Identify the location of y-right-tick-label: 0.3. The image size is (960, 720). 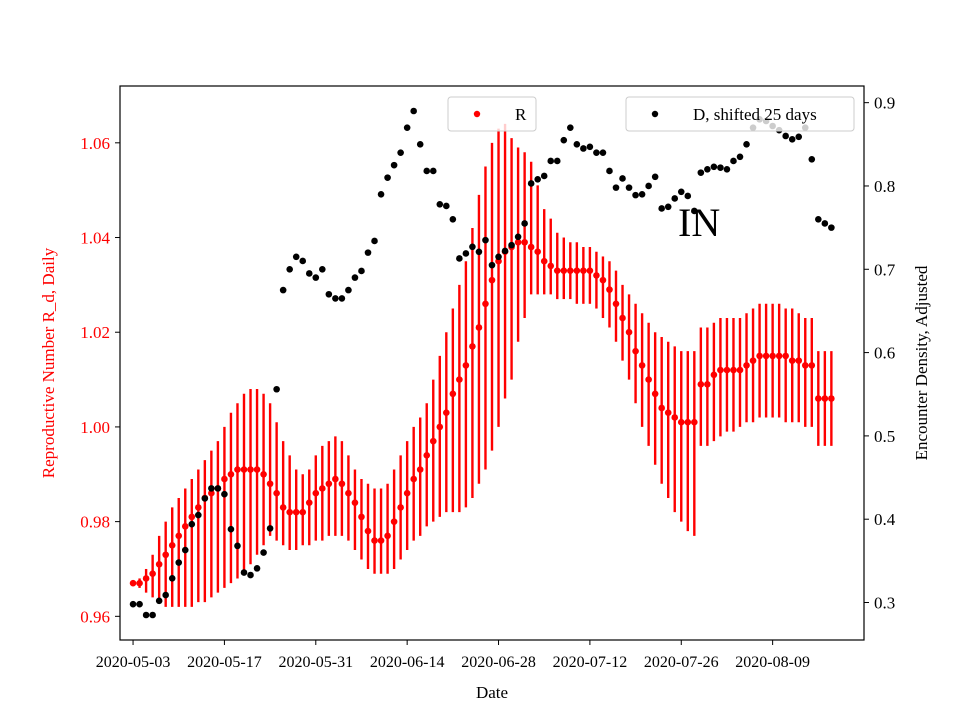
(884, 603).